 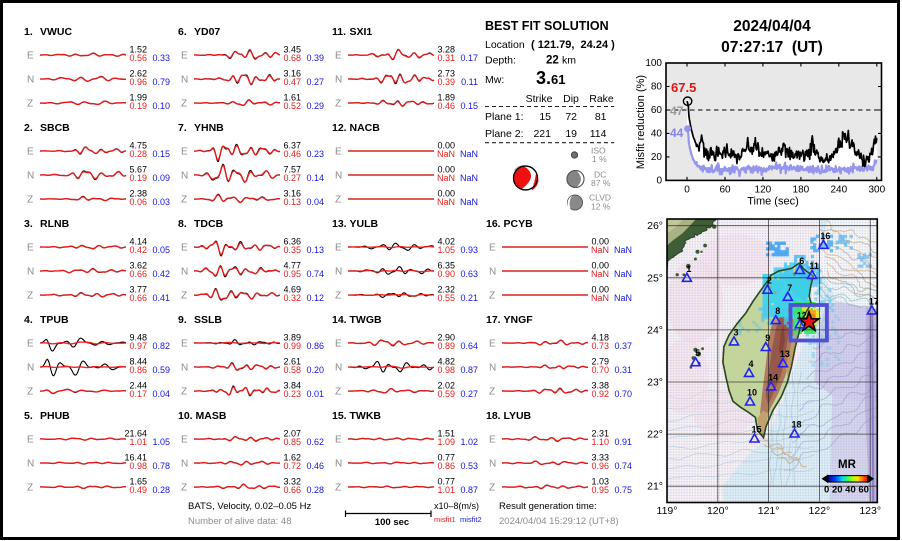 What do you see at coordinates (550, 78) in the screenshot?
I see `svg-text: 3.61` at bounding box center [550, 78].